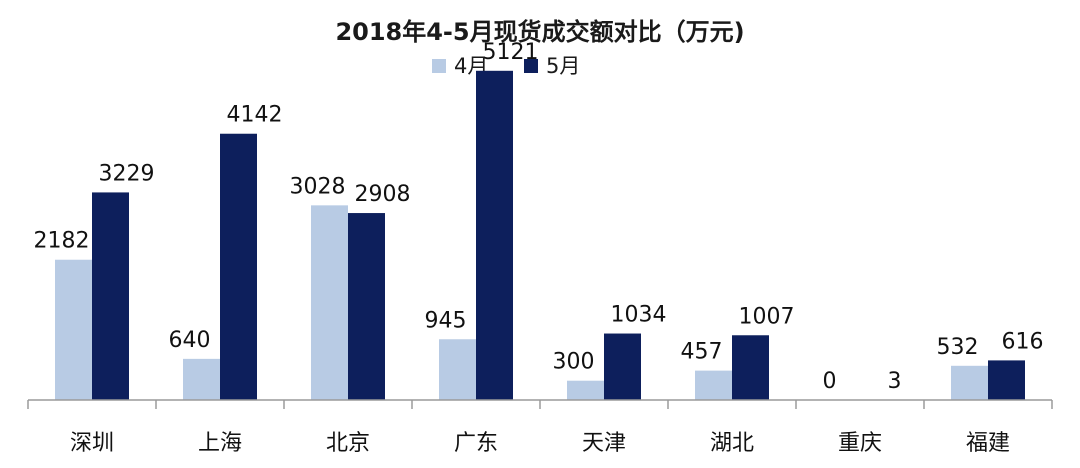 This screenshot has height=468, width=1080. What do you see at coordinates (639, 315) in the screenshot?
I see `data-label-may-5: 1034` at bounding box center [639, 315].